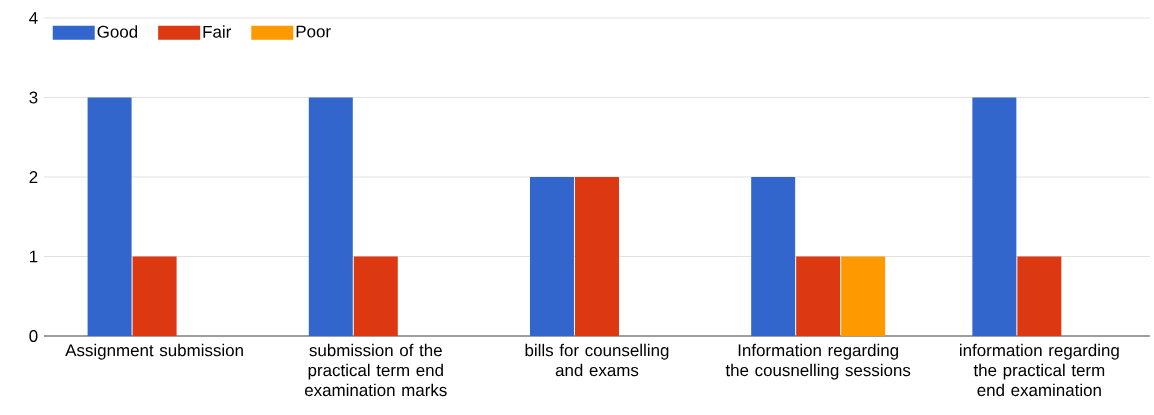 Image resolution: width=1154 pixels, height=415 pixels. Describe the element at coordinates (33, 97) in the screenshot. I see `y-tick-label: 3` at that location.